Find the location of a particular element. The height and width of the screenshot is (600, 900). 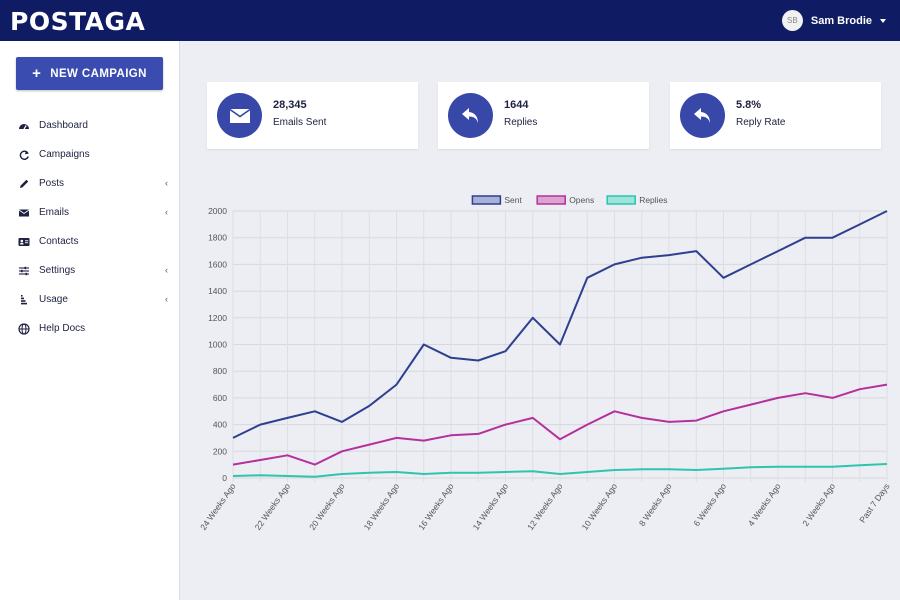

globe-icon is located at coordinates (24, 328).